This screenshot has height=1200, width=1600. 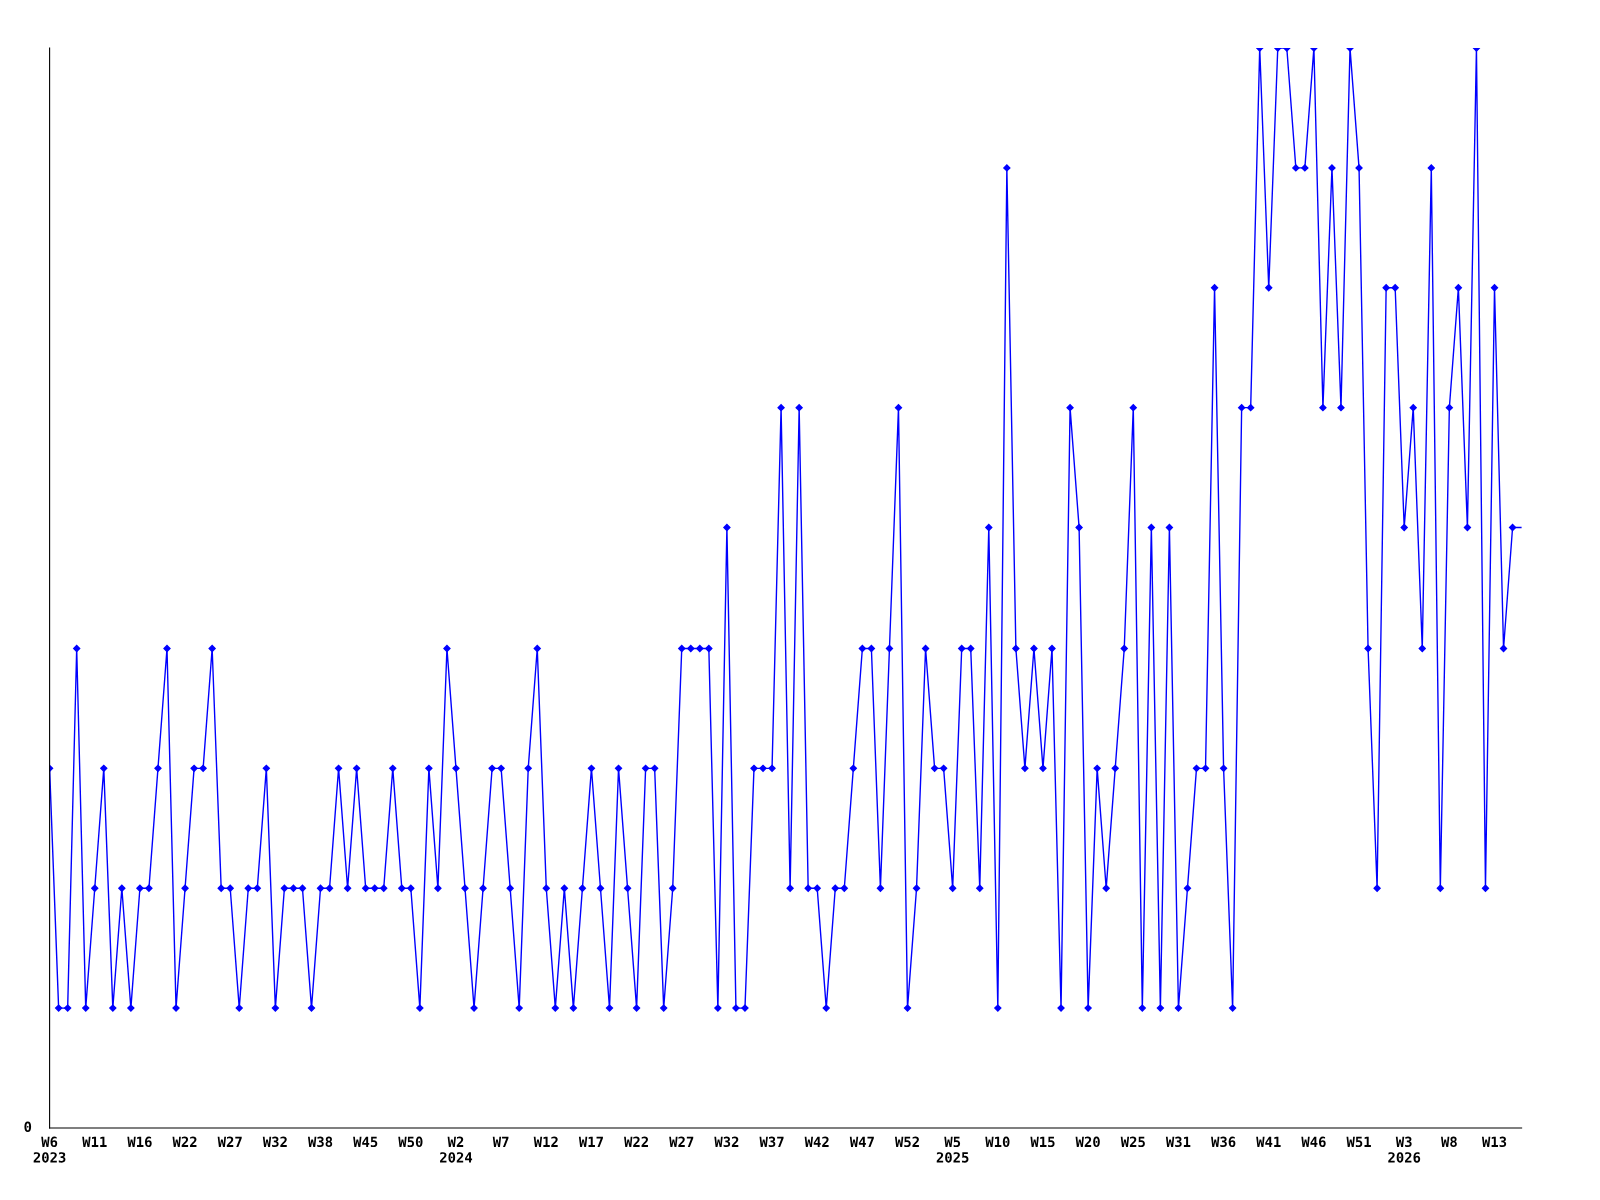 What do you see at coordinates (1268, 1141) in the screenshot?
I see `x-tick-label: W41` at bounding box center [1268, 1141].